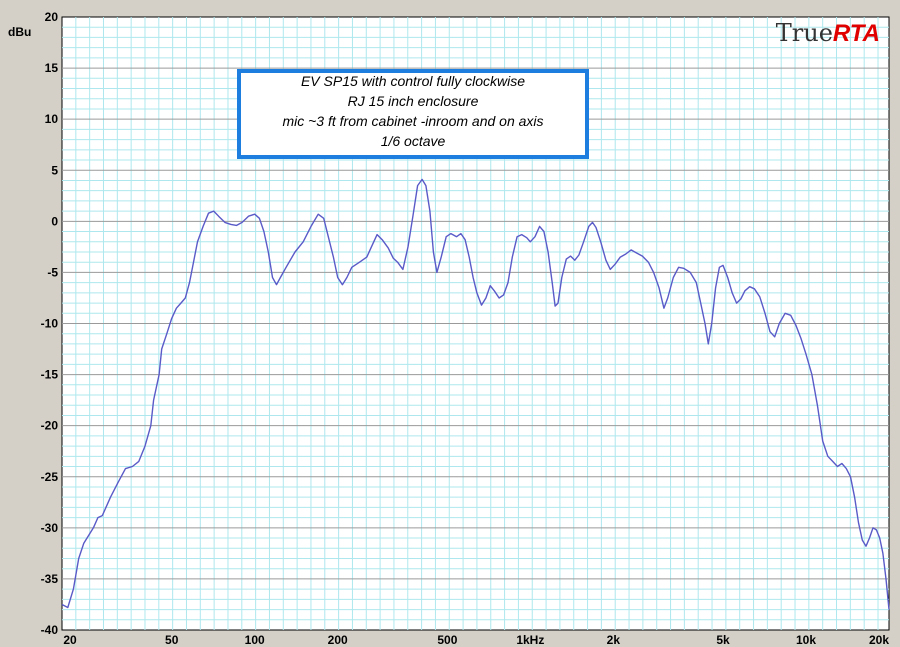 The height and width of the screenshot is (647, 900). Describe the element at coordinates (52, 68) in the screenshot. I see `y-tick-label: 15` at that location.